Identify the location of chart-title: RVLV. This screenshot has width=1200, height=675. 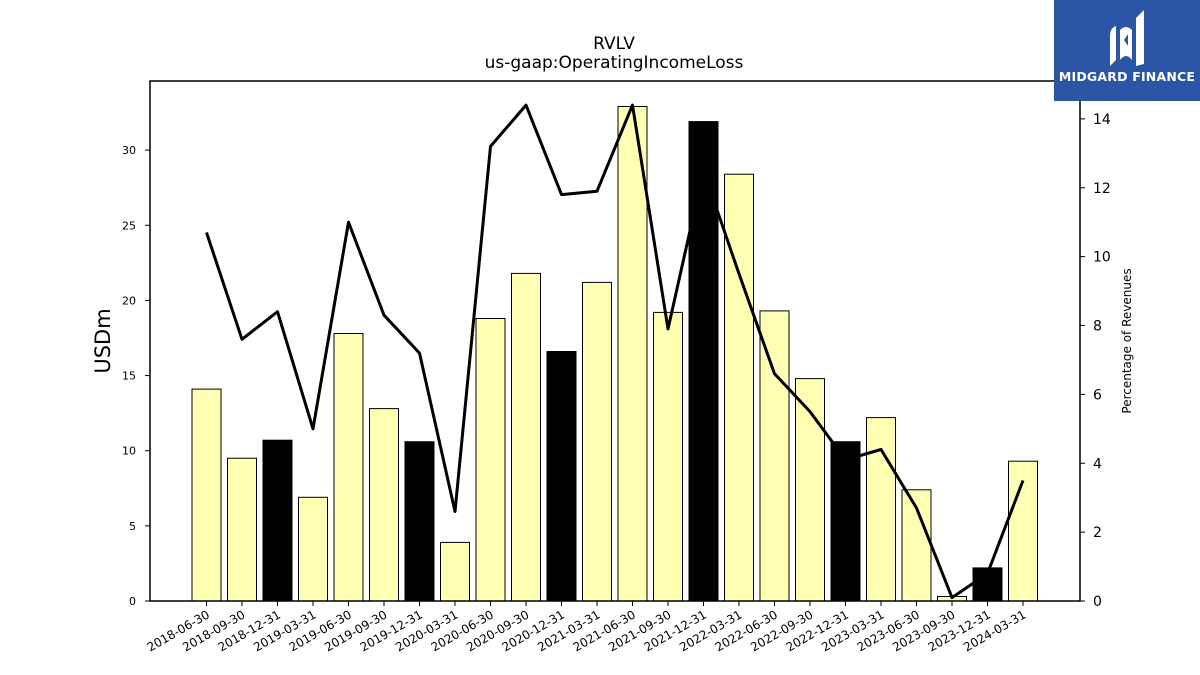
(614, 44).